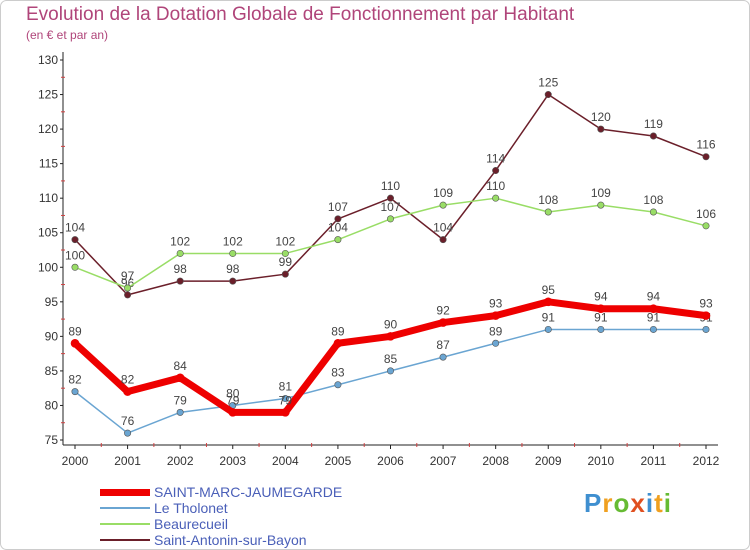 Image resolution: width=750 pixels, height=550 pixels. Describe the element at coordinates (338, 373) in the screenshot. I see `data-label-le-tholonet: 83` at that location.